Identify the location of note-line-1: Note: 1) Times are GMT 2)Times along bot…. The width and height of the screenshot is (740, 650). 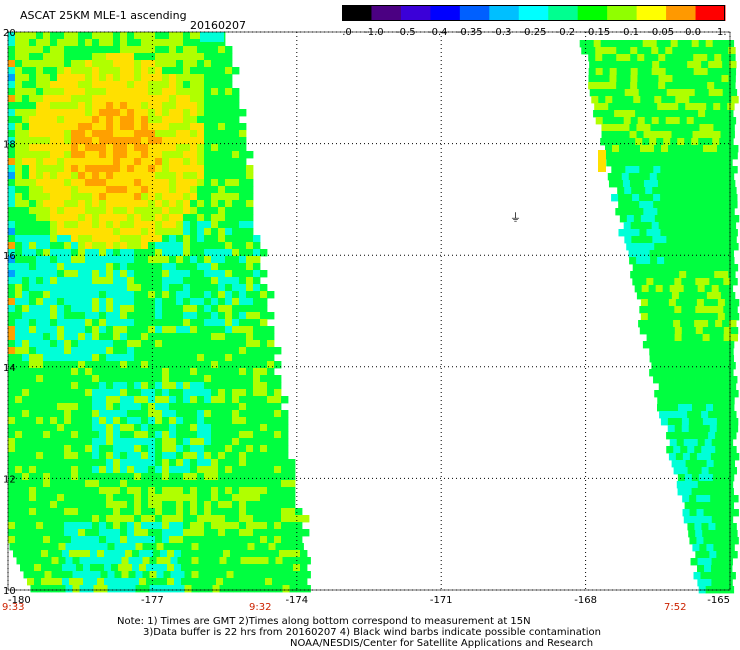
(324, 621).